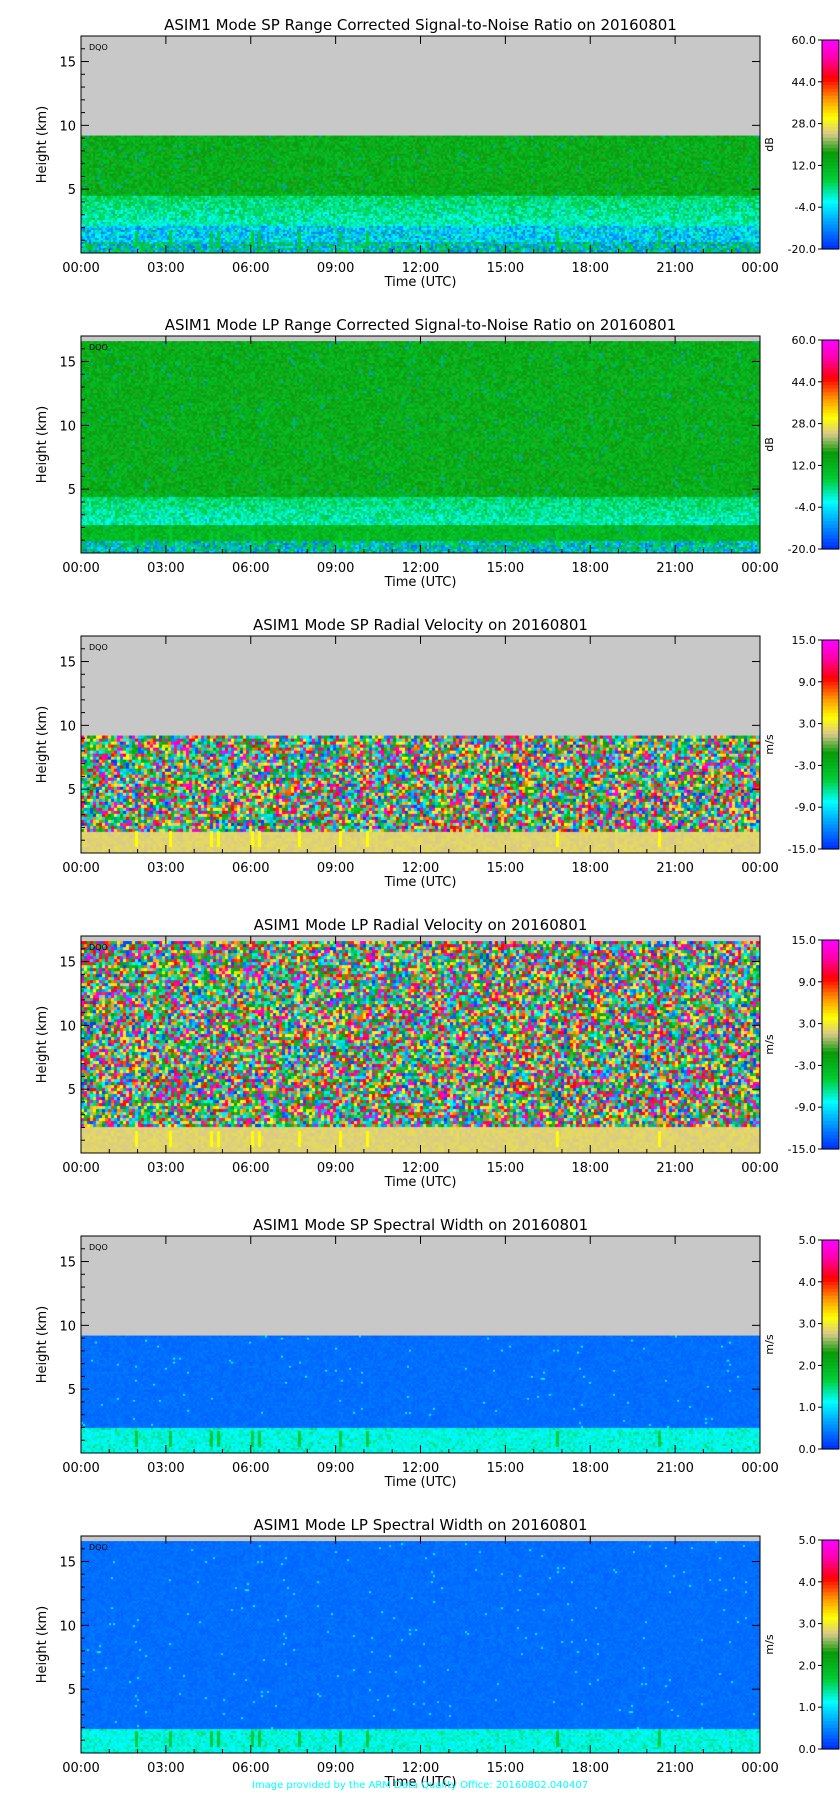  I want to click on colorbar-tick-label: 2.0, so click(808, 1365).